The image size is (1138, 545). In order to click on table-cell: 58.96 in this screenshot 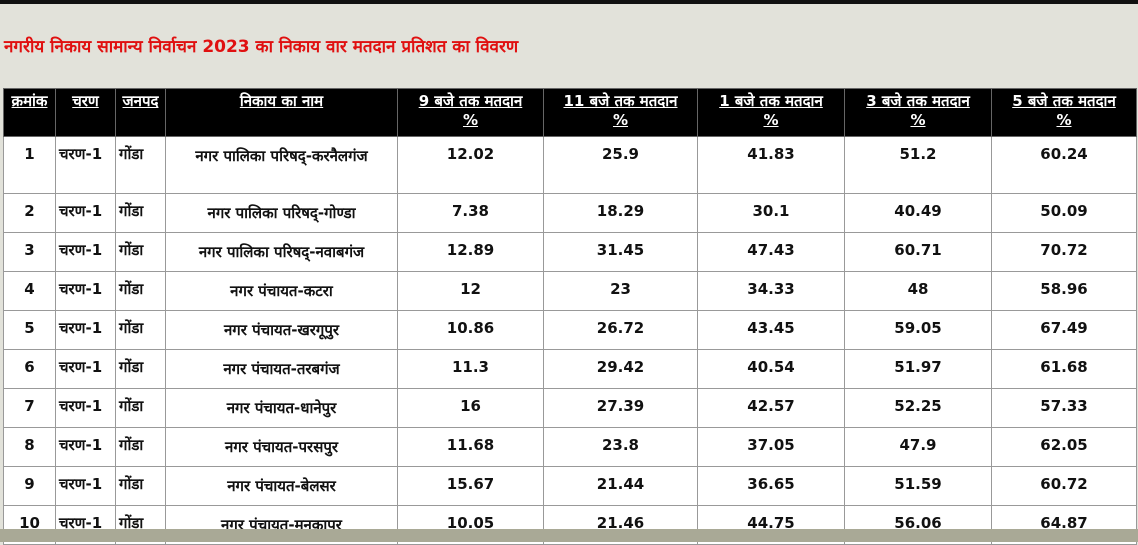, I will do `click(1064, 291)`.